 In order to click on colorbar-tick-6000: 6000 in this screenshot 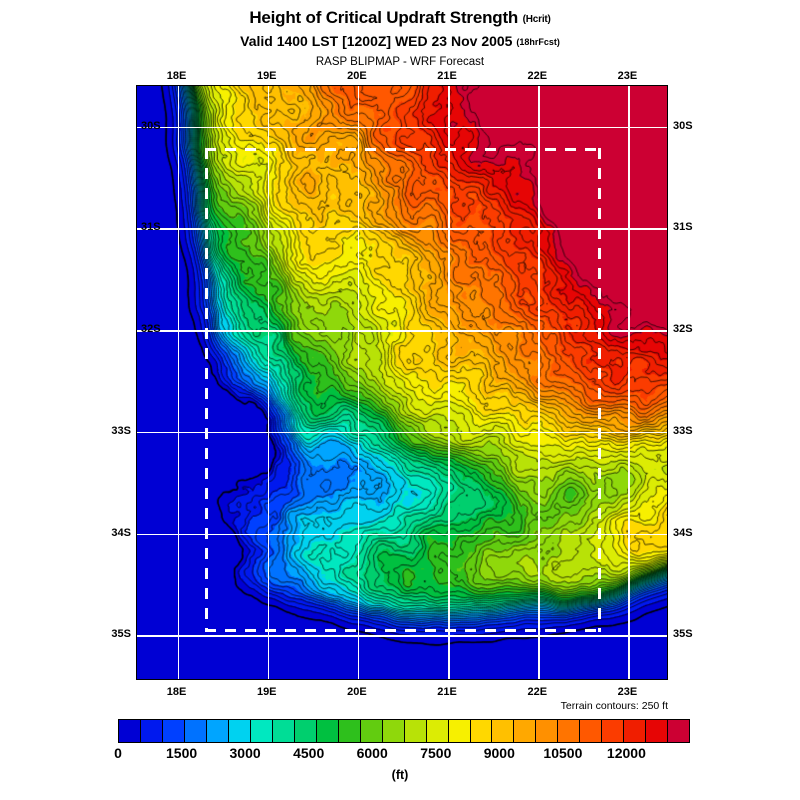, I will do `click(372, 753)`.